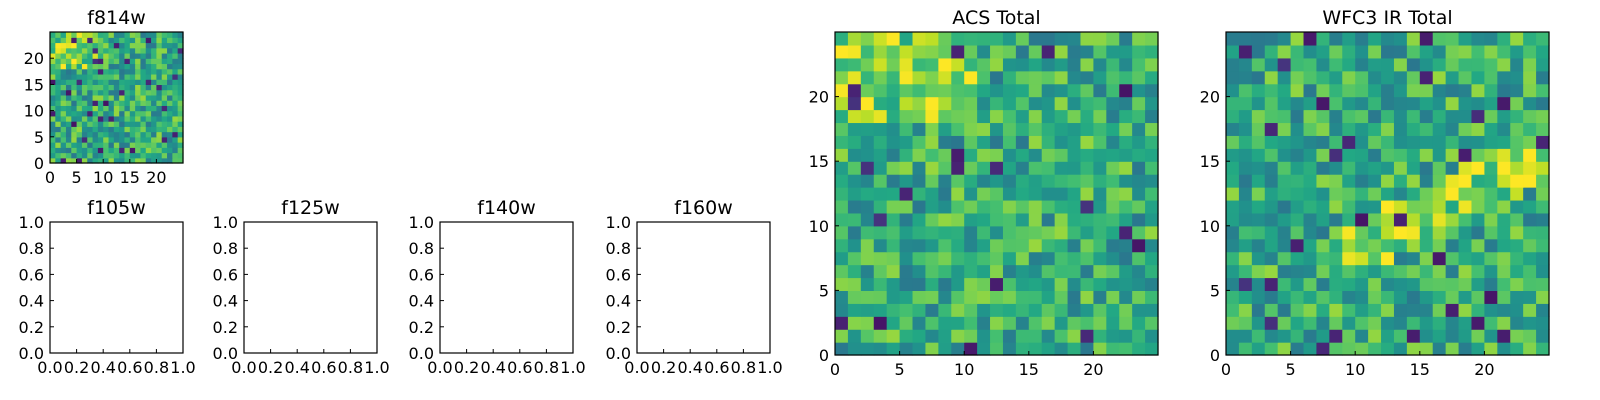 The height and width of the screenshot is (400, 1600). I want to click on y-tick-label: 0.2, so click(225, 327).